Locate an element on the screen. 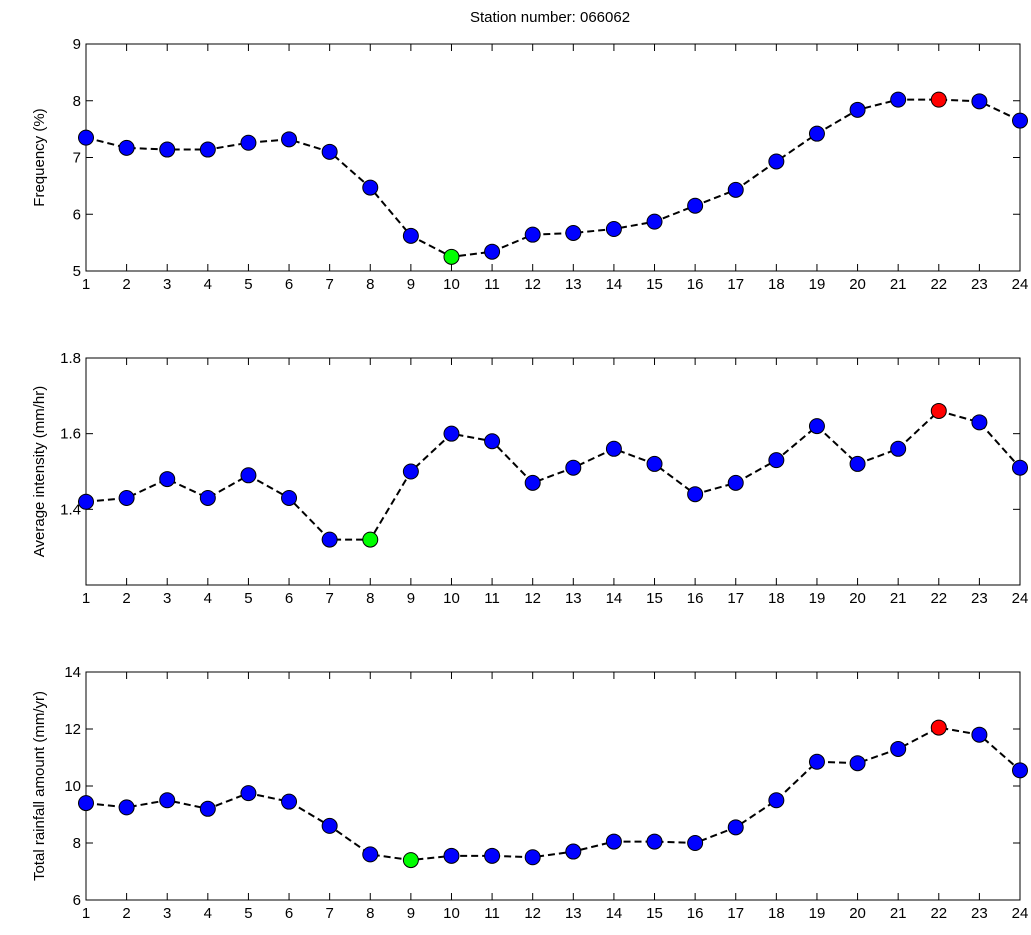 This screenshot has height=935, width=1031. x-tick-label: 17 is located at coordinates (735, 913).